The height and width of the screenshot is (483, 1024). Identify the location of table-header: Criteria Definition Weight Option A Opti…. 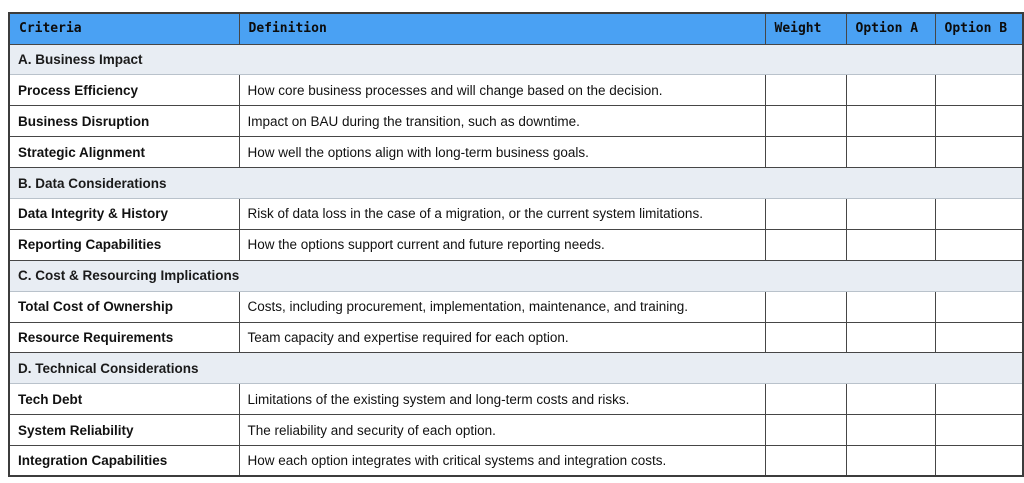
(516, 28).